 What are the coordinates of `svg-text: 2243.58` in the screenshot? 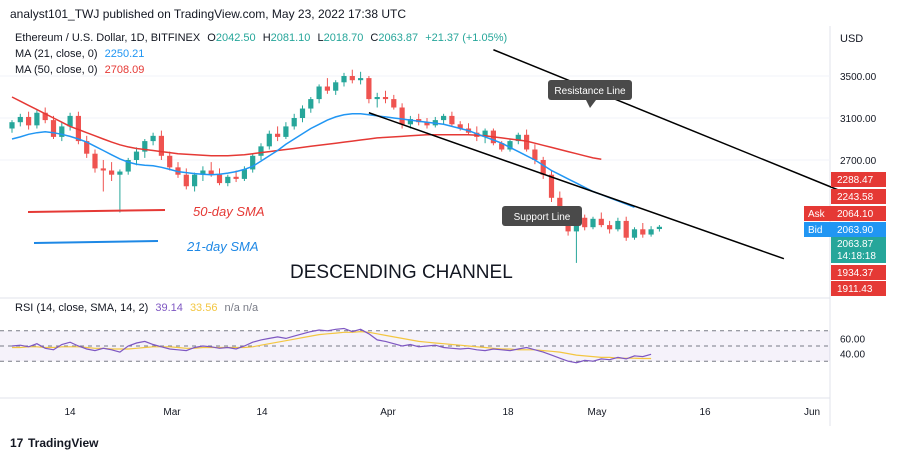 It's located at (855, 197).